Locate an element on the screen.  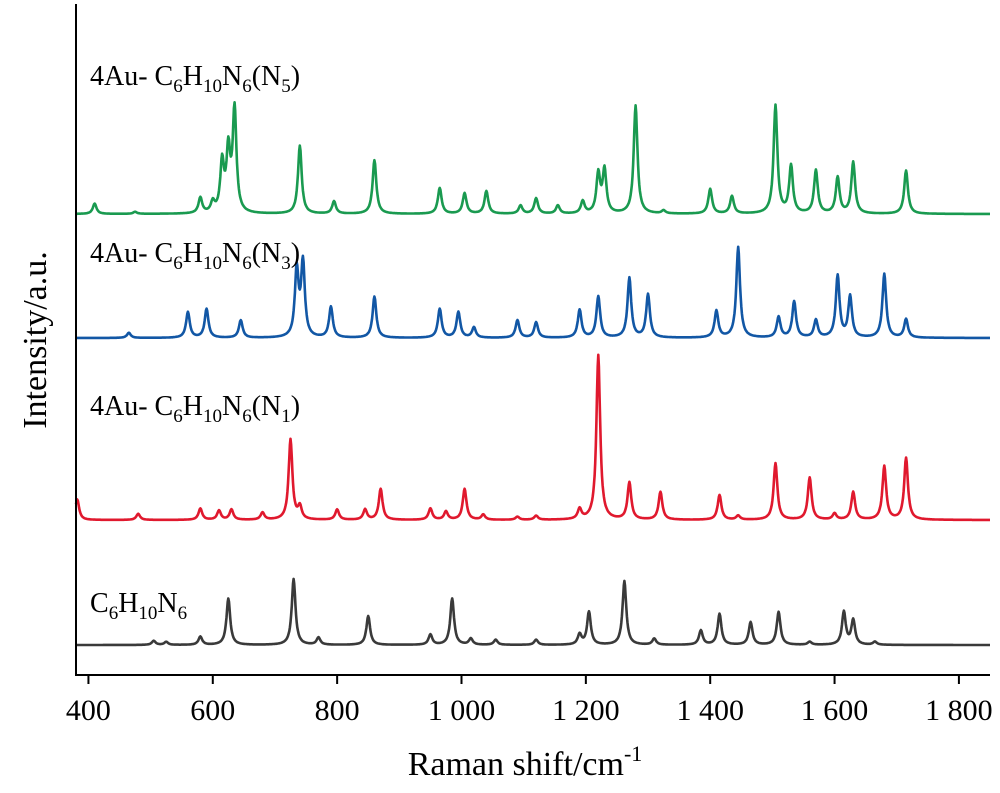
x-tick-label: 1 800 is located at coordinates (959, 710).